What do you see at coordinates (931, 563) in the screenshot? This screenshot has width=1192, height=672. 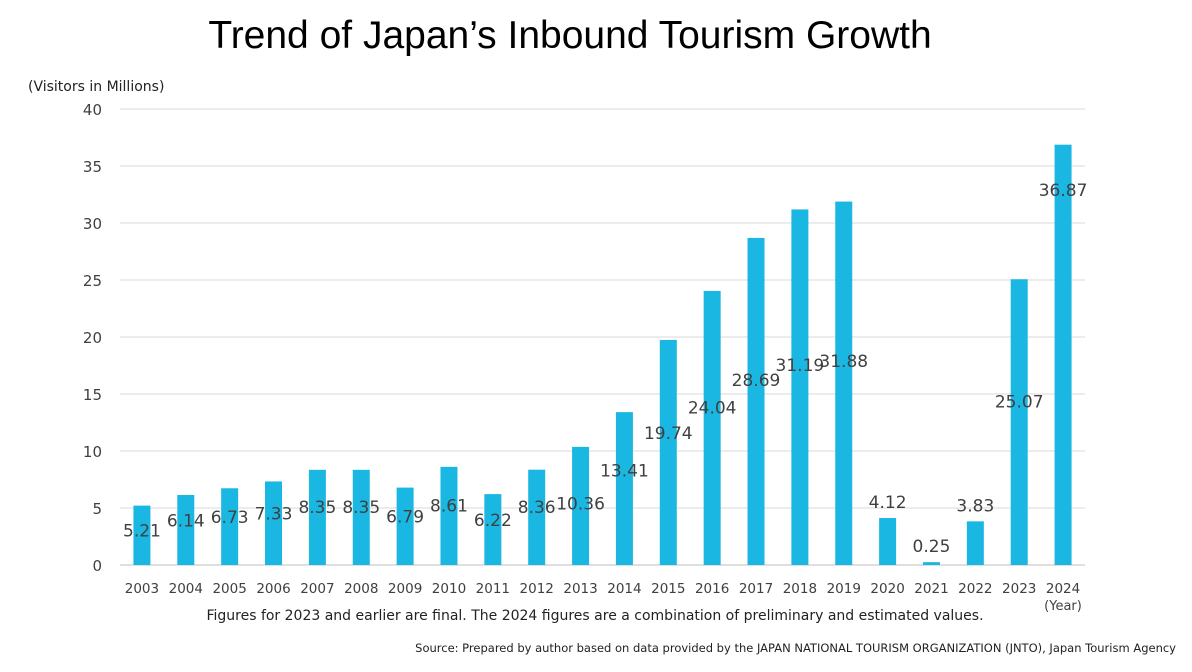 I see `bar-2021` at bounding box center [931, 563].